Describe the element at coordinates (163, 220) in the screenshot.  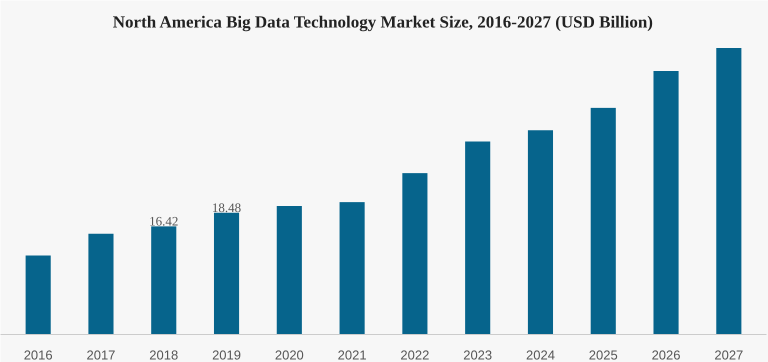
I see `data-label: 16.42` at that location.